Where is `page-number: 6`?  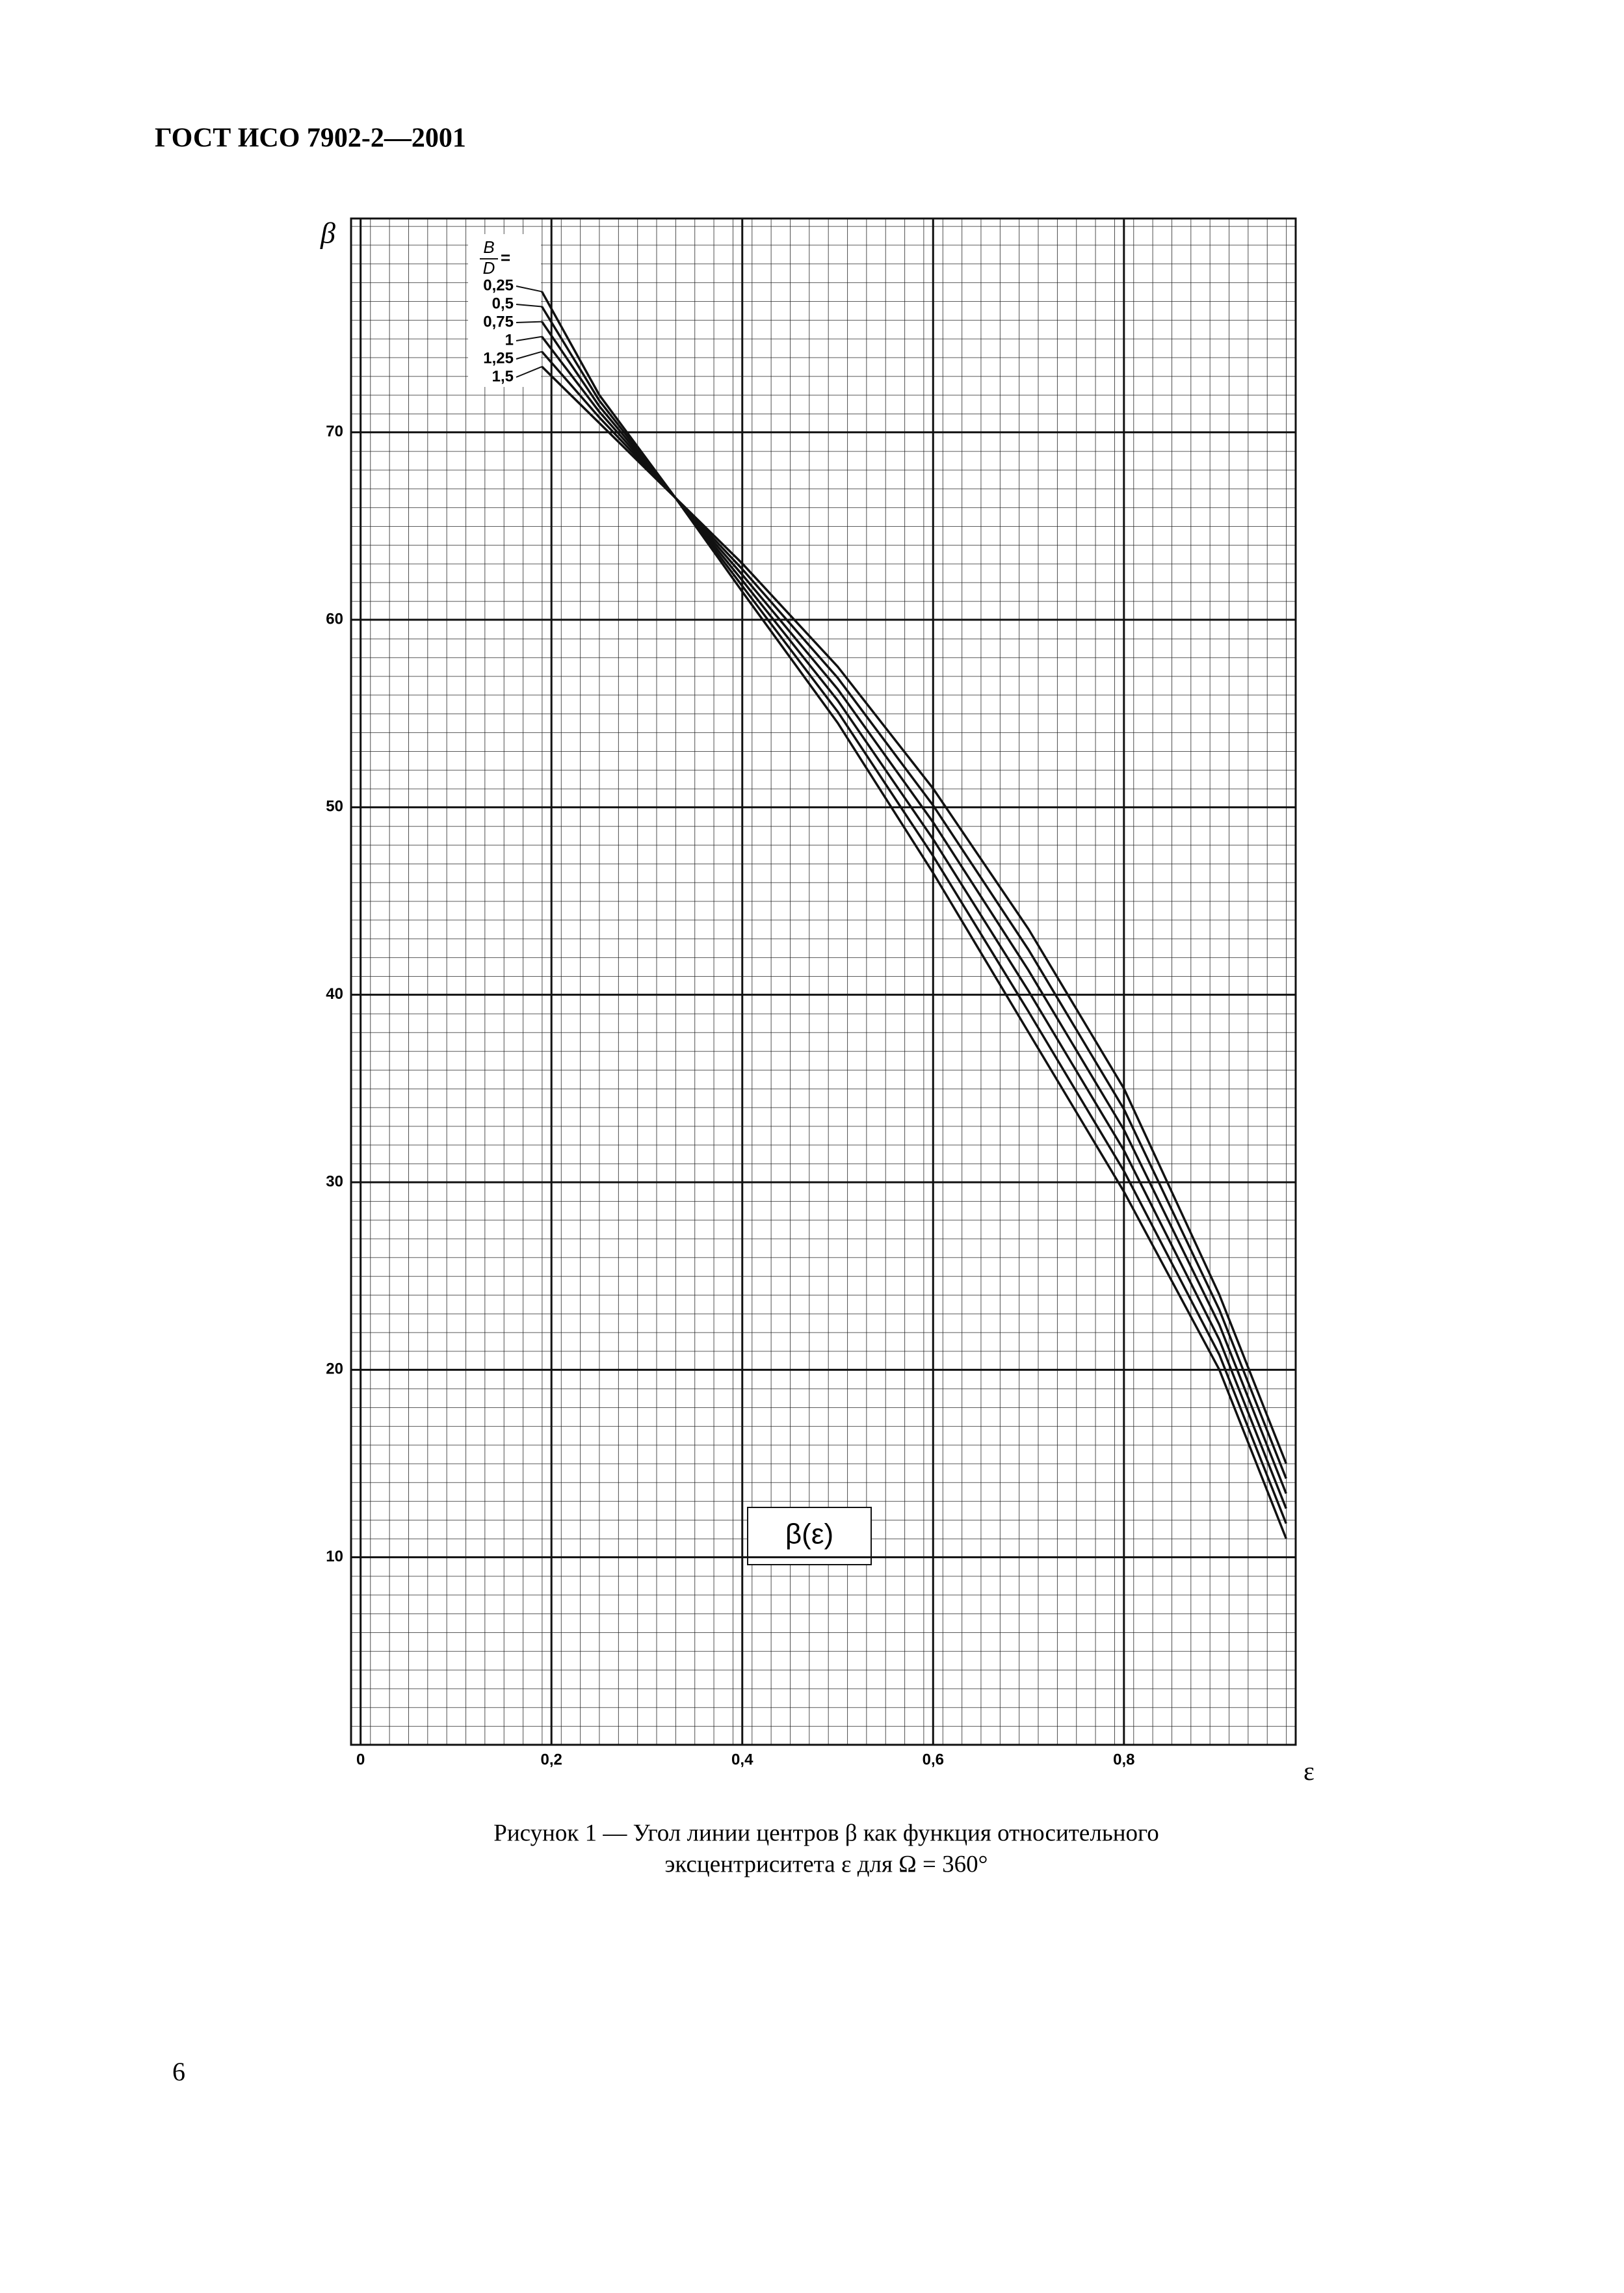
page-number: 6 is located at coordinates (178, 2071).